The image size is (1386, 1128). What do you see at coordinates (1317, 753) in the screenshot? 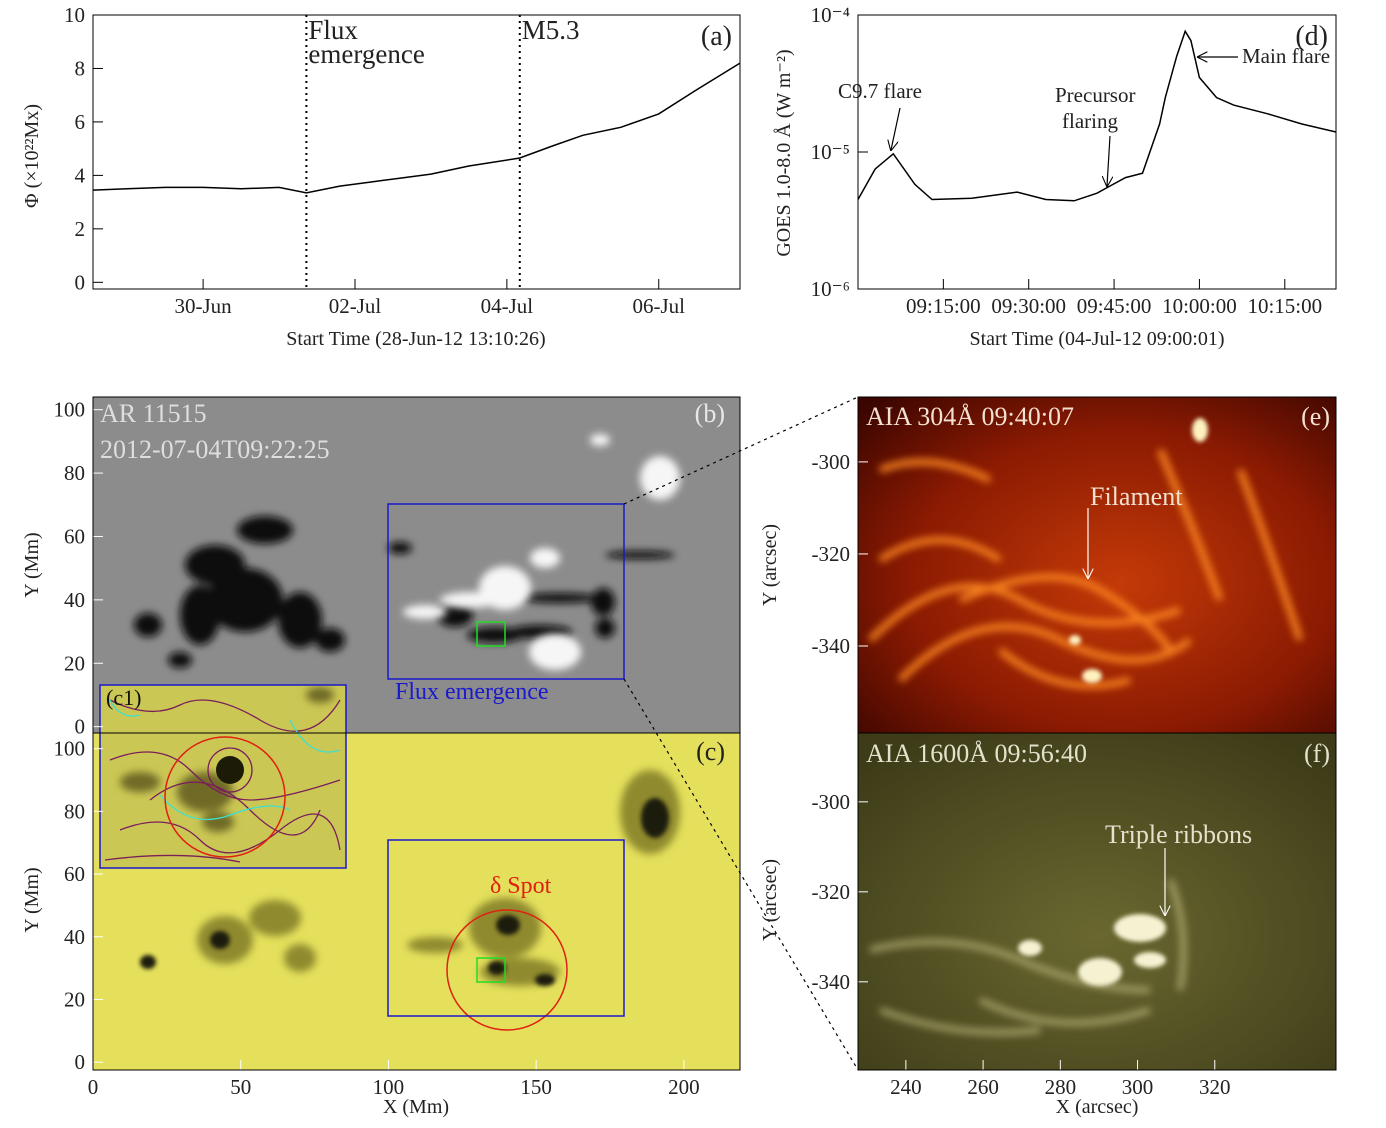
I see `annotation: (f)` at bounding box center [1317, 753].